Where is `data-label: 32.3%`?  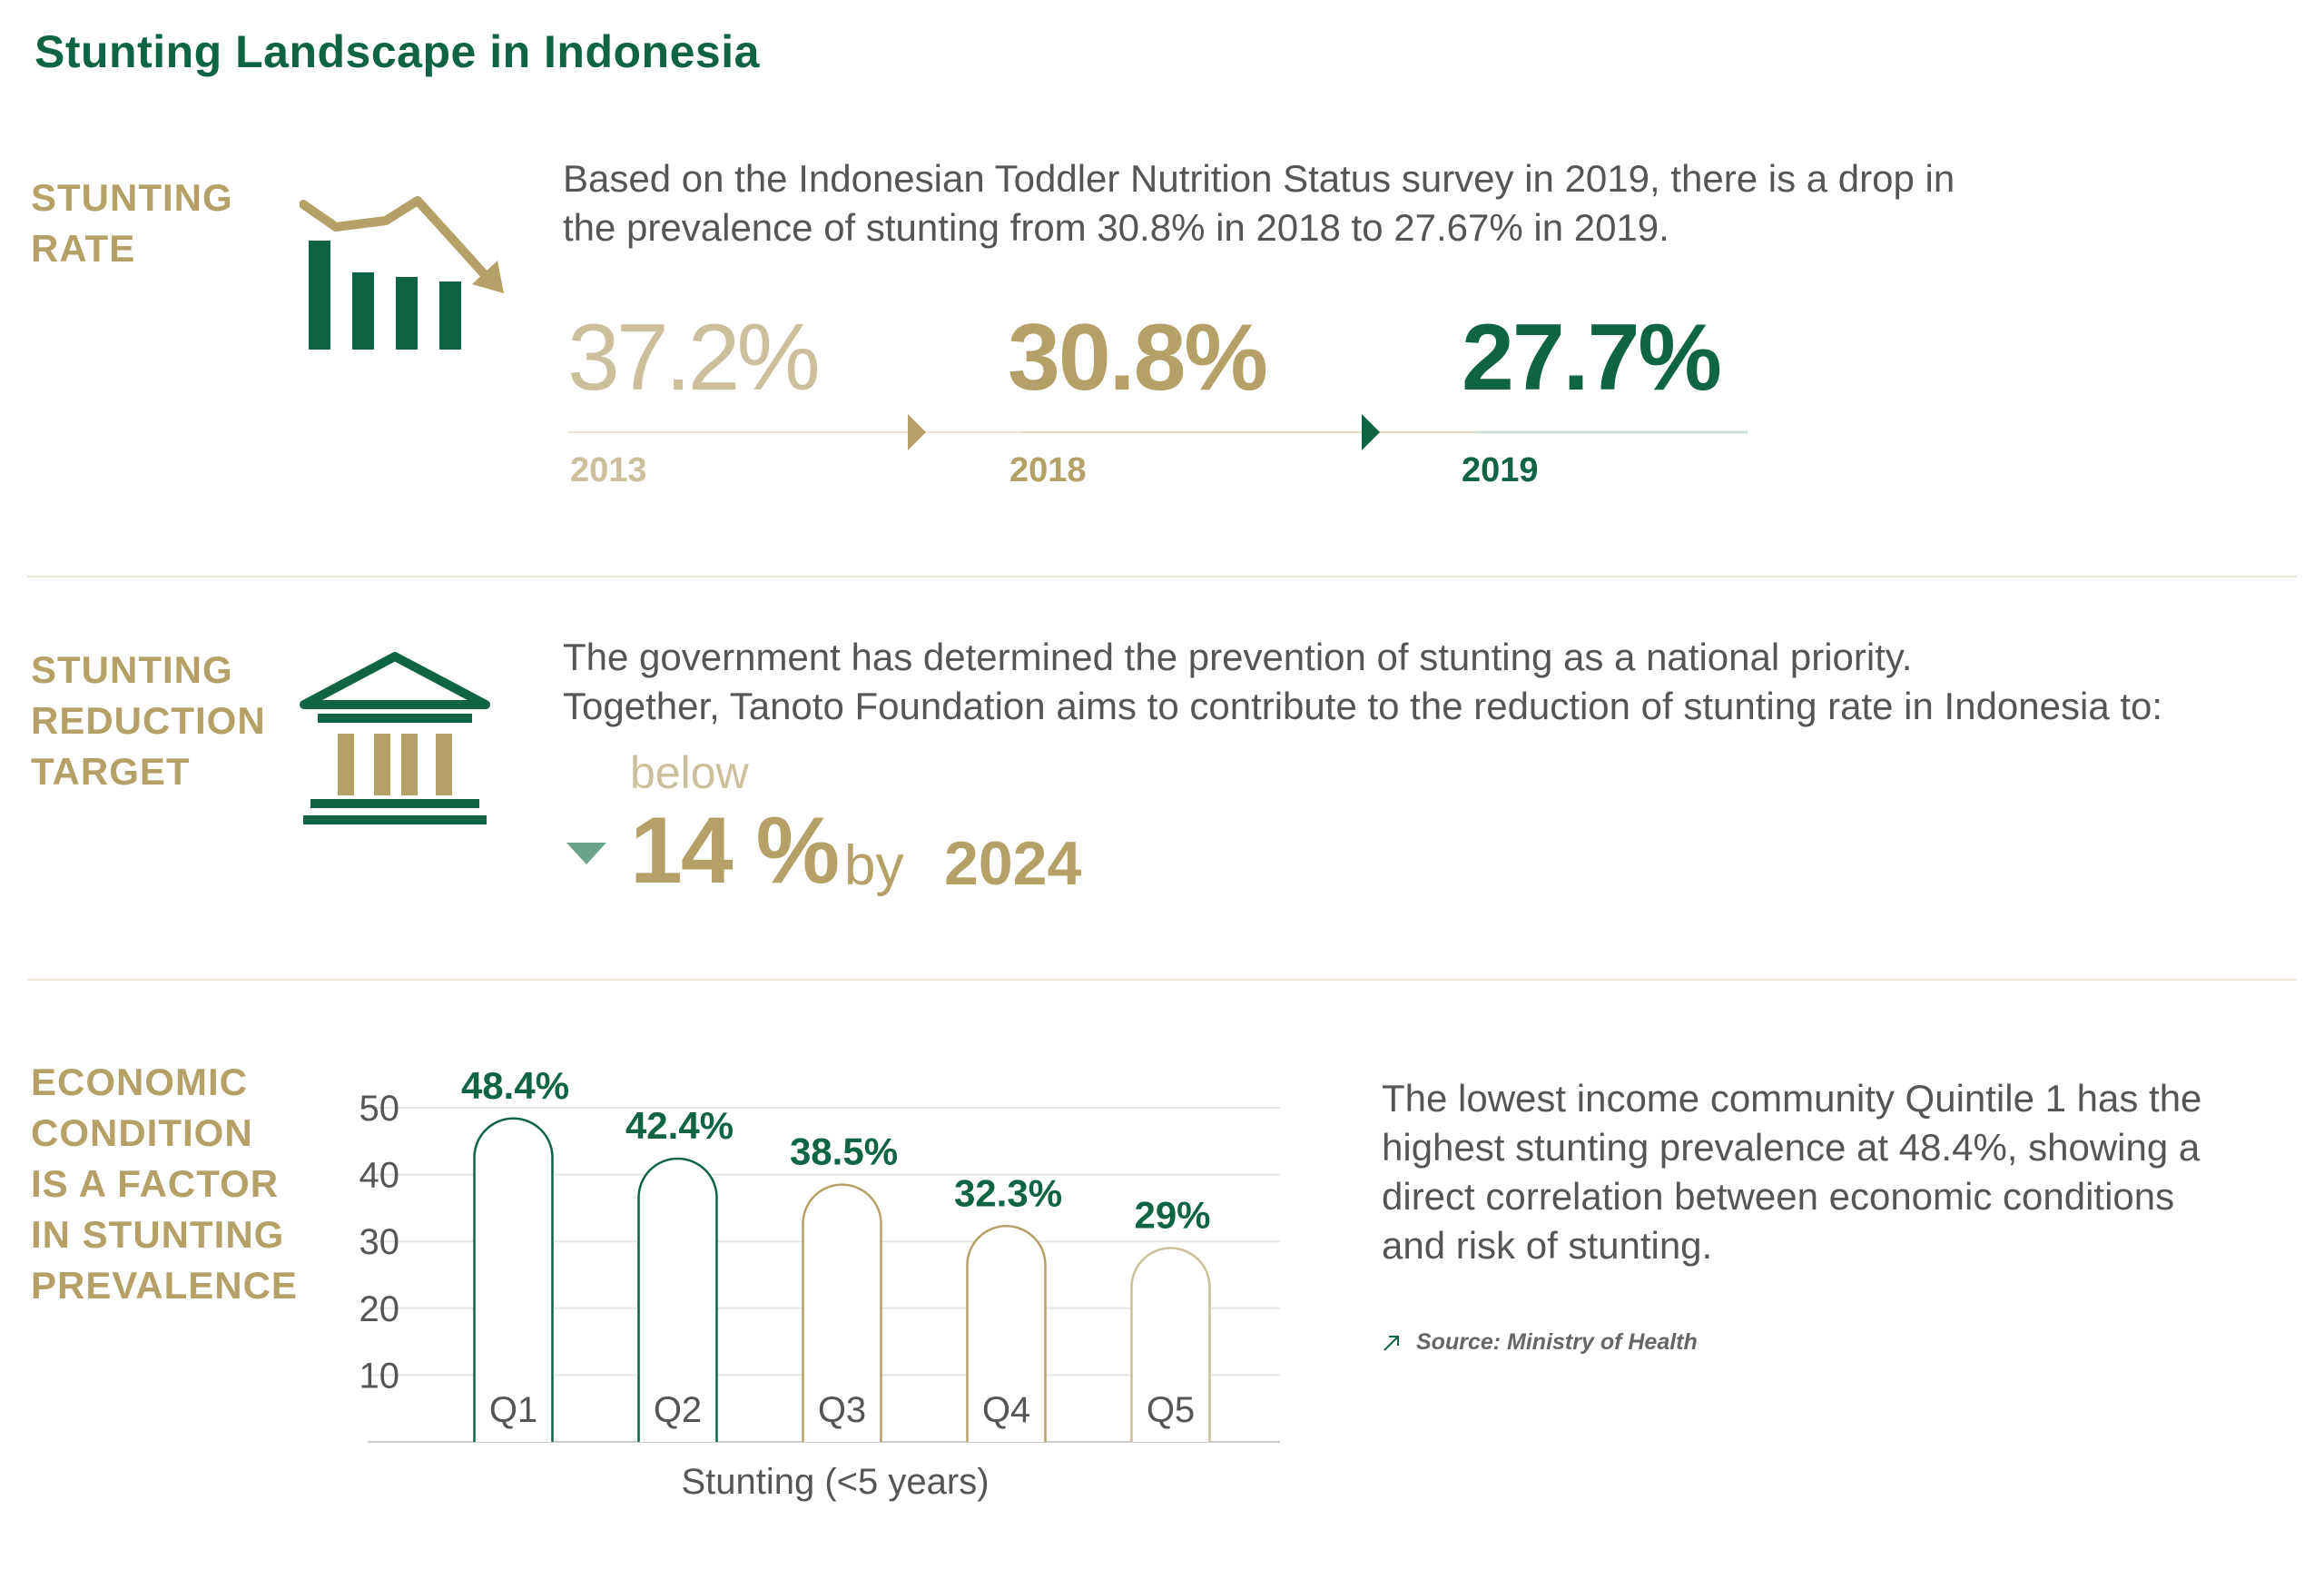
data-label: 32.3% is located at coordinates (1008, 1192).